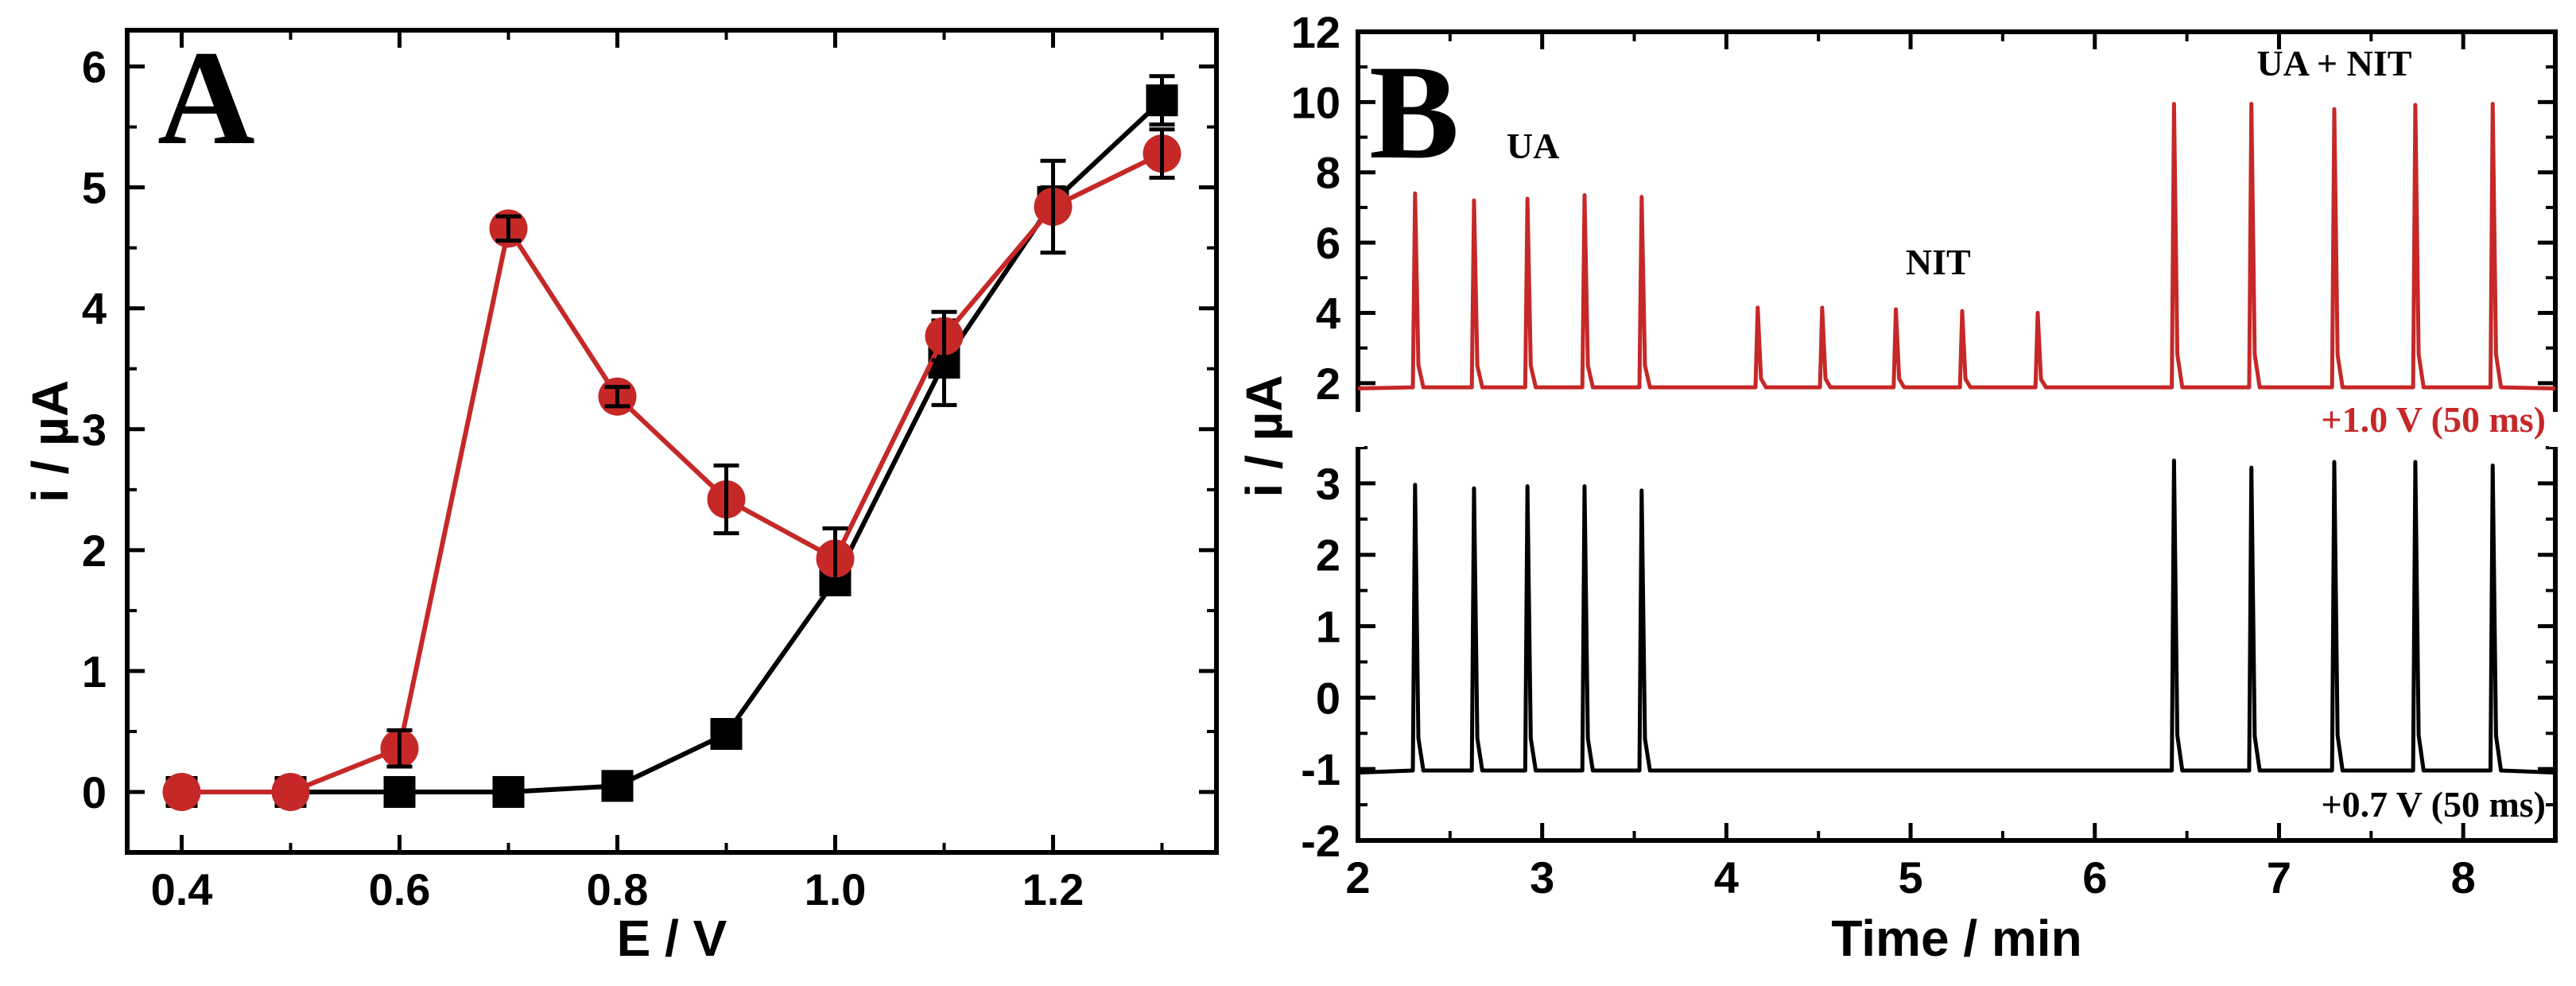 Image resolution: width=2576 pixels, height=986 pixels. Describe the element at coordinates (1542, 877) in the screenshot. I see `x-tick-label-b: 3` at that location.